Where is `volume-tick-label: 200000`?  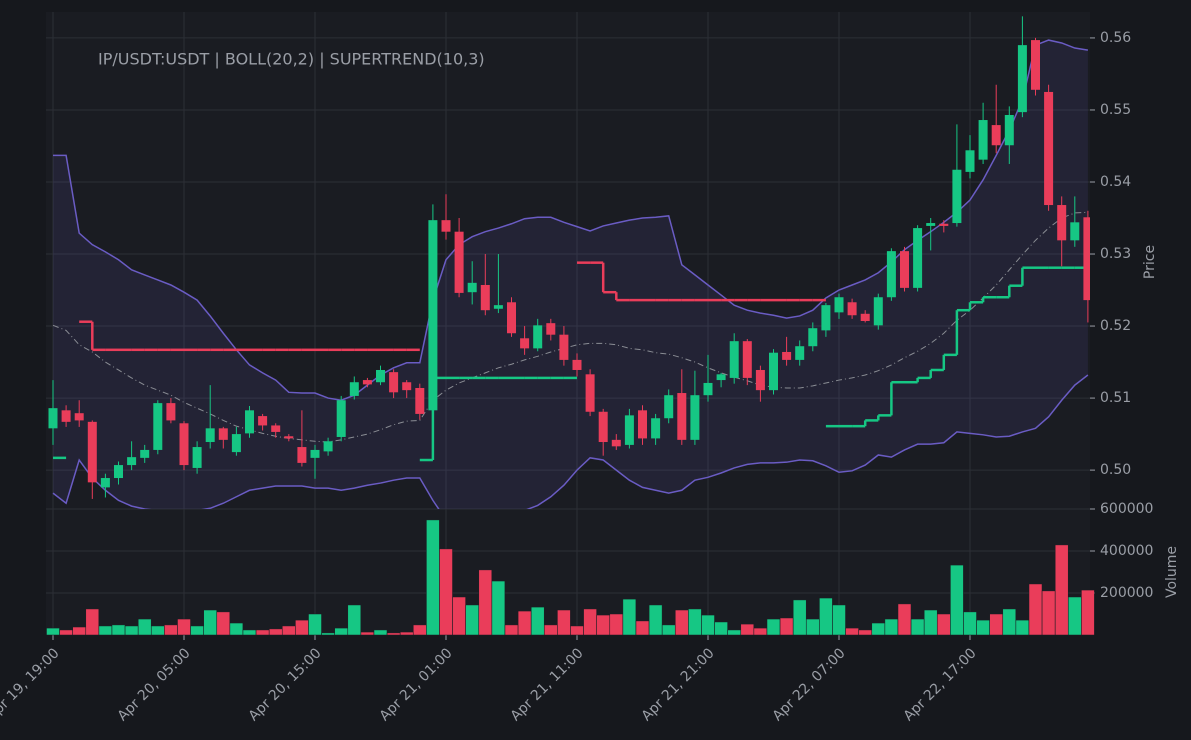 volume-tick-label: 200000 is located at coordinates (1126, 593).